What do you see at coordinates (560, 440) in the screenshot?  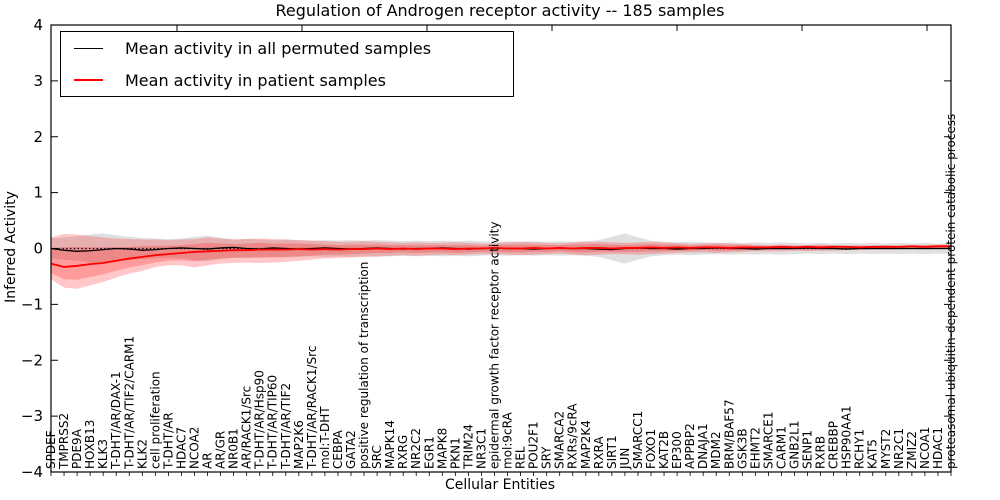 I see `x-tick-label: SMARCA2` at bounding box center [560, 440].